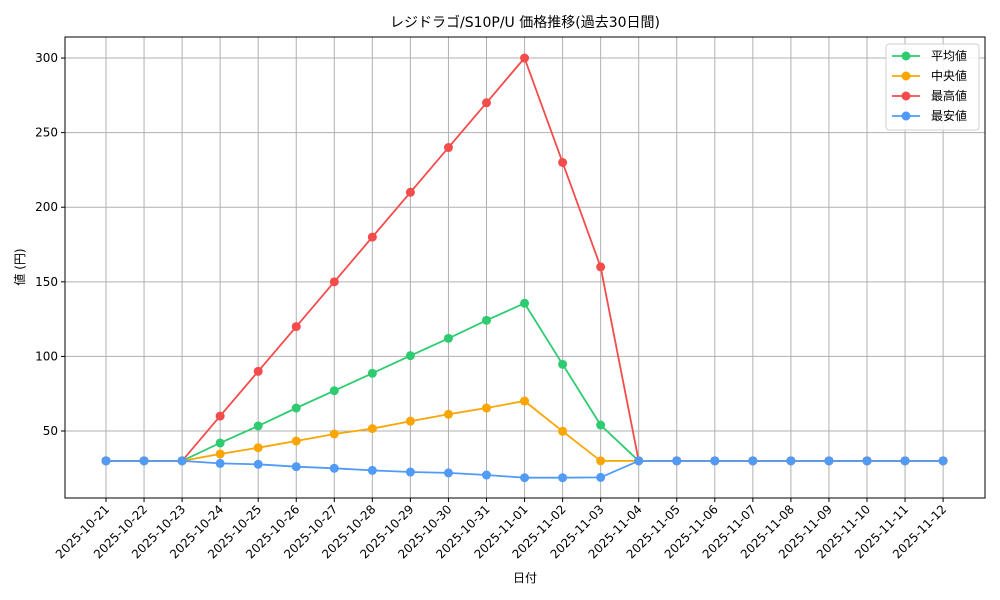 The height and width of the screenshot is (600, 1000). Describe the element at coordinates (929, 115) in the screenshot. I see `legend-item: 最安値` at that location.